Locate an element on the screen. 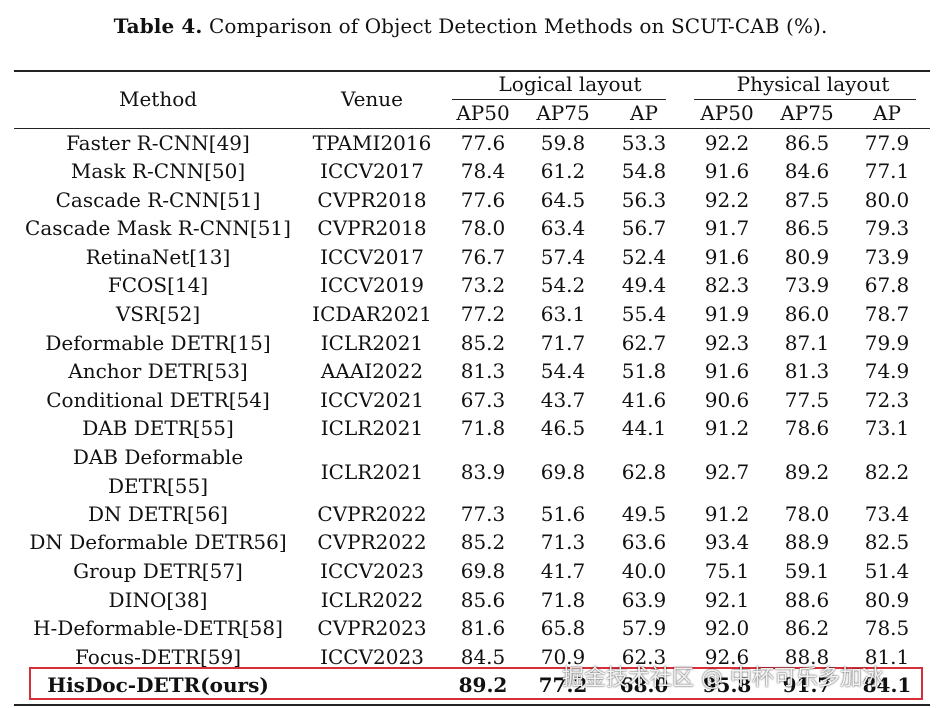  value-cell: 54.8 is located at coordinates (644, 171).